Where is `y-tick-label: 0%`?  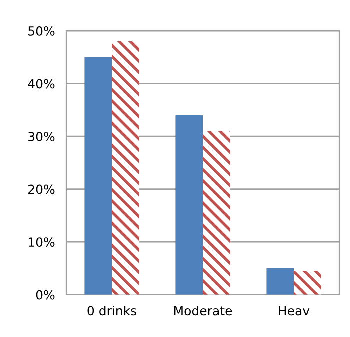
y-tick-label: 0% is located at coordinates (45, 295).